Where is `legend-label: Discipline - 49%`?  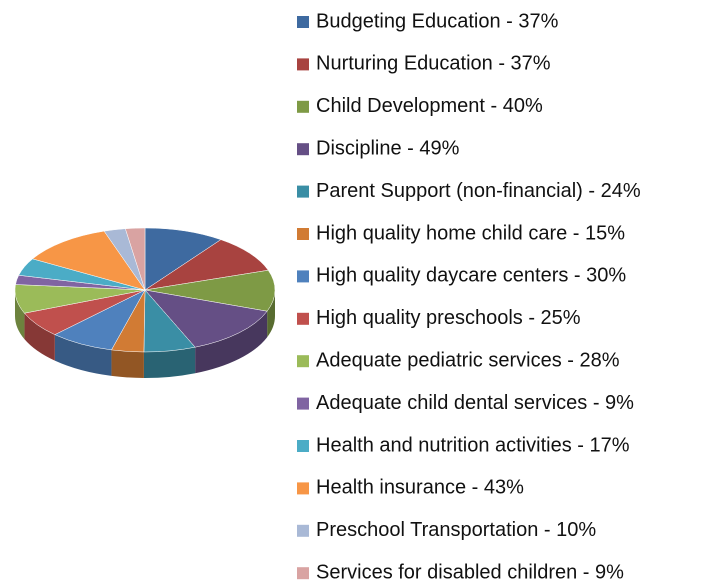
legend-label: Discipline - 49% is located at coordinates (388, 148).